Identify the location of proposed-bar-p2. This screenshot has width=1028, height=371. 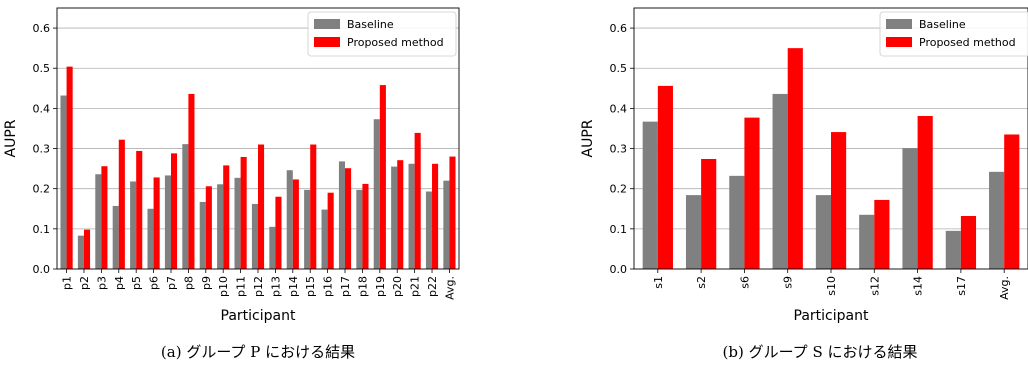
(87, 249).